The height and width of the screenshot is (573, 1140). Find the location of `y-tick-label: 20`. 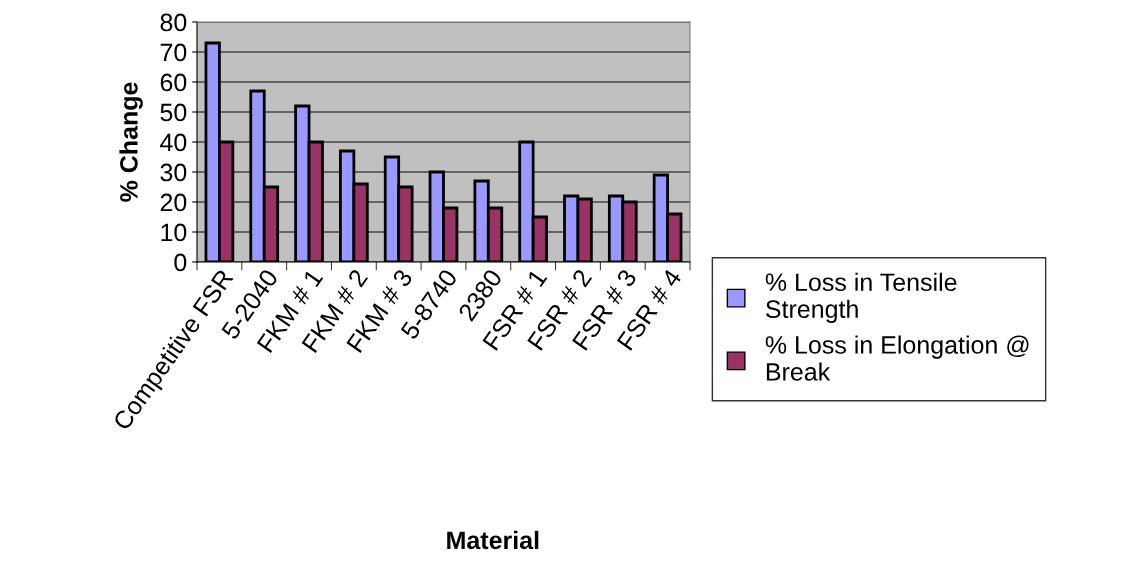

y-tick-label: 20 is located at coordinates (173, 202).